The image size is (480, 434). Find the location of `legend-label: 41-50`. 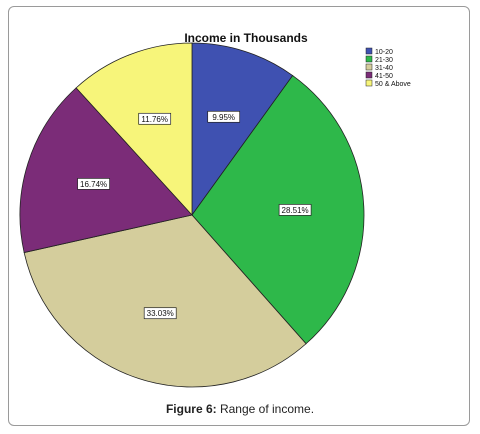

legend-label: 41-50 is located at coordinates (384, 76).